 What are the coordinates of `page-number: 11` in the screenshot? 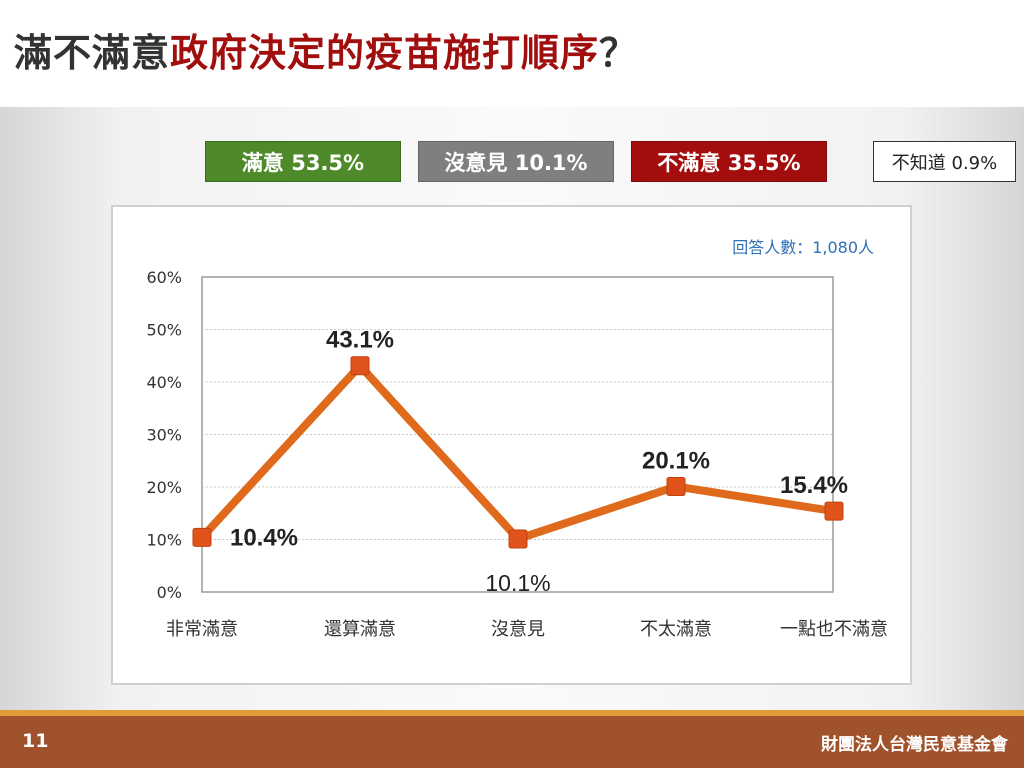 It's located at (35, 741).